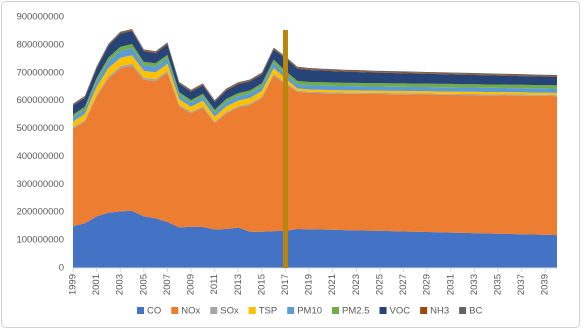 This screenshot has width=586, height=335. I want to click on legend-label: NOx, so click(190, 311).